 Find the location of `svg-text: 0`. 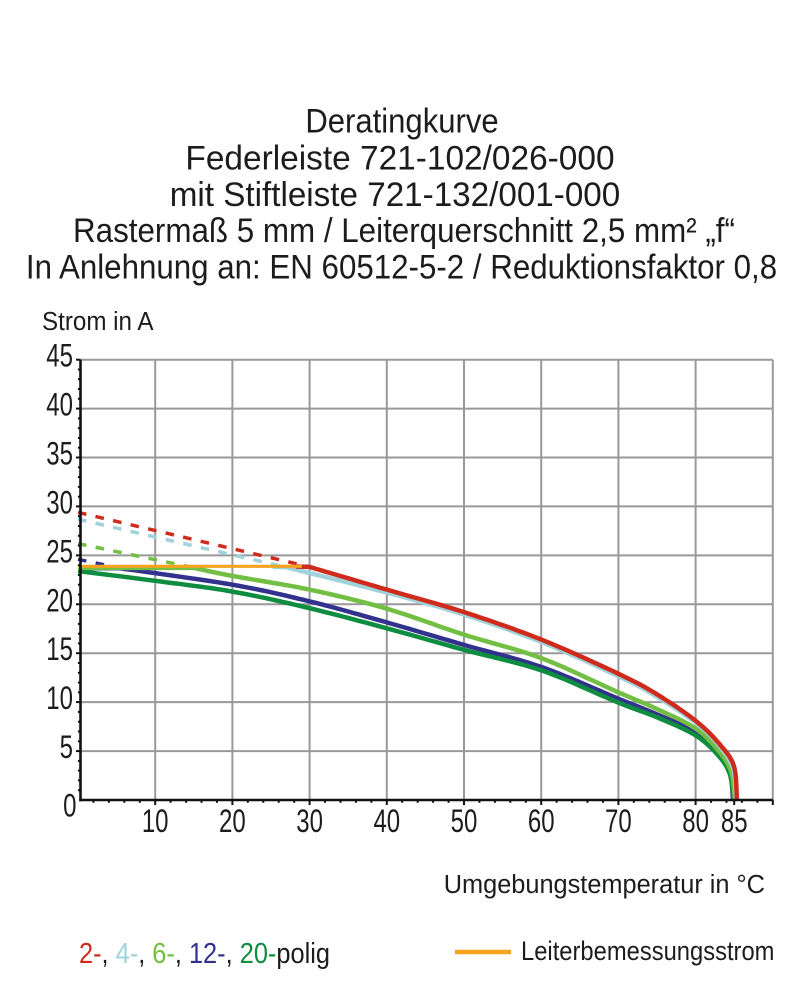

svg-text: 0 is located at coordinates (69, 805).